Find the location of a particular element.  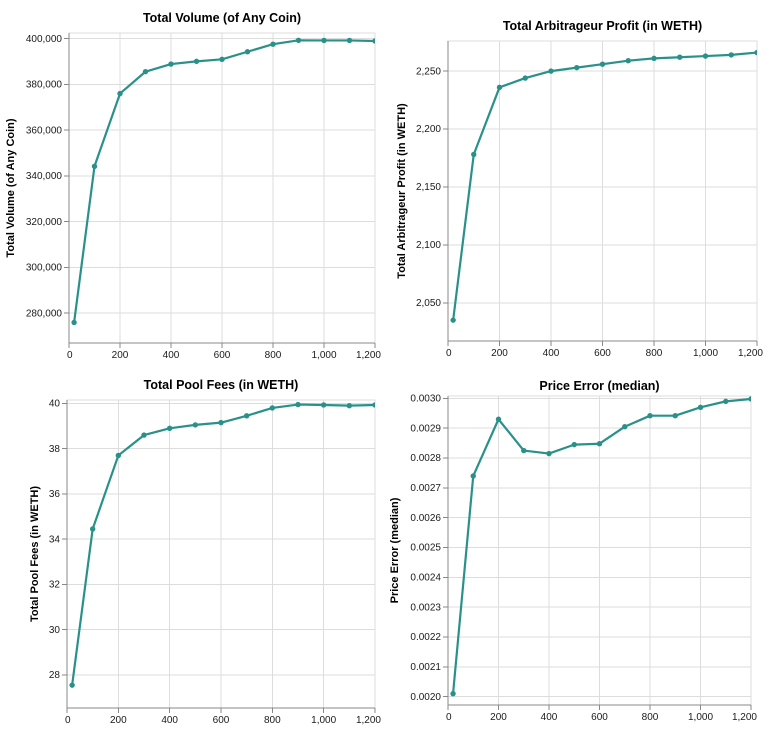

svg-text: 2,050 is located at coordinates (428, 303).